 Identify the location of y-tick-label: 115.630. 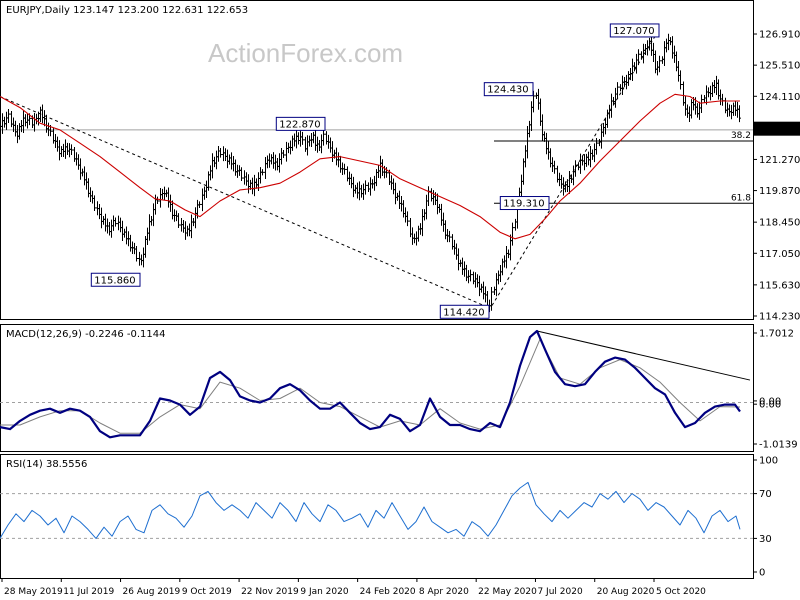
(779, 285).